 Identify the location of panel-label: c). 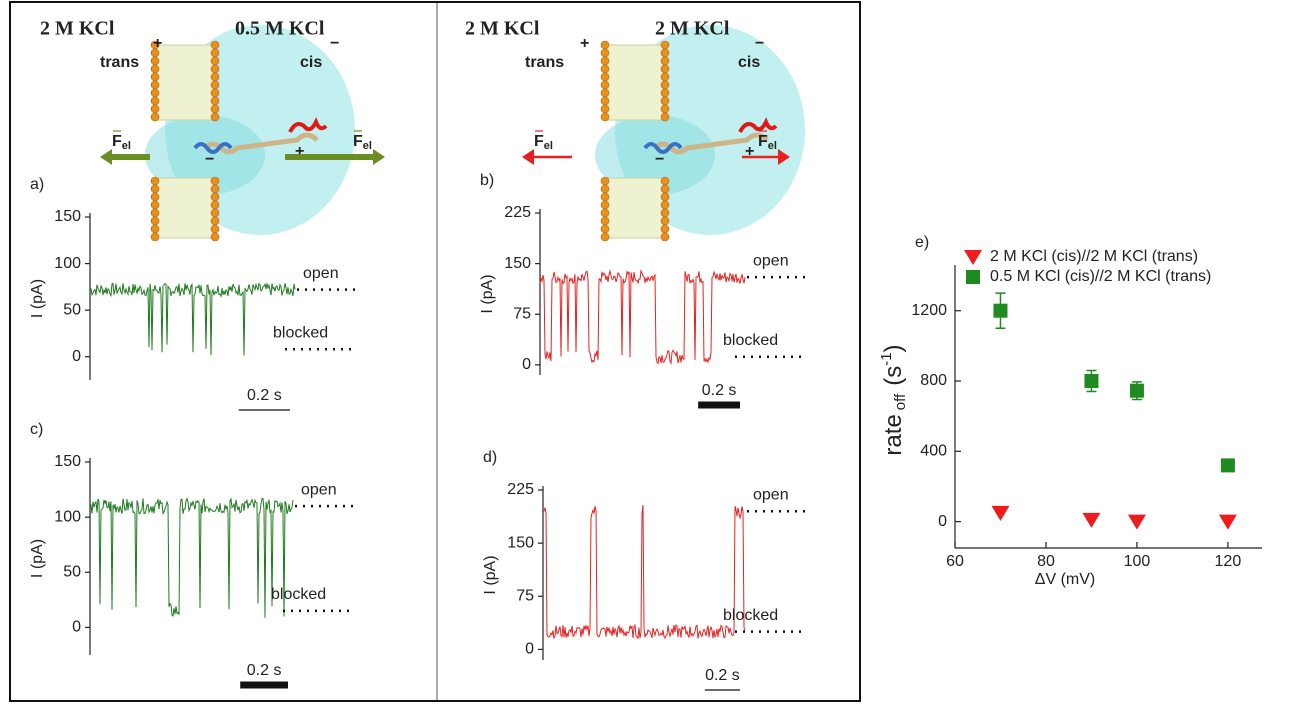
(36, 429).